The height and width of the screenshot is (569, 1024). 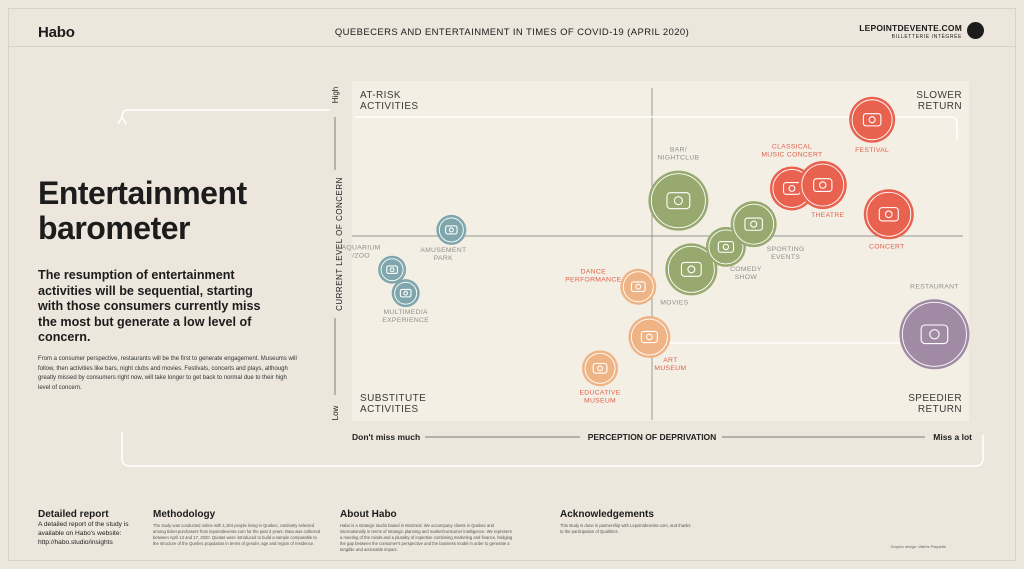 I want to click on stage-icon, so click(x=872, y=120).